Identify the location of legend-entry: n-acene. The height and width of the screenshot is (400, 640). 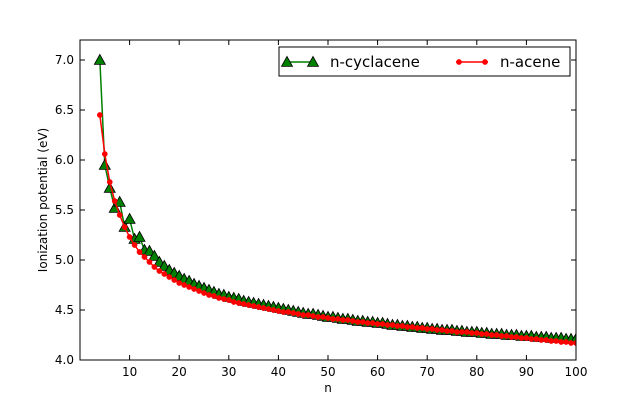
(508, 62).